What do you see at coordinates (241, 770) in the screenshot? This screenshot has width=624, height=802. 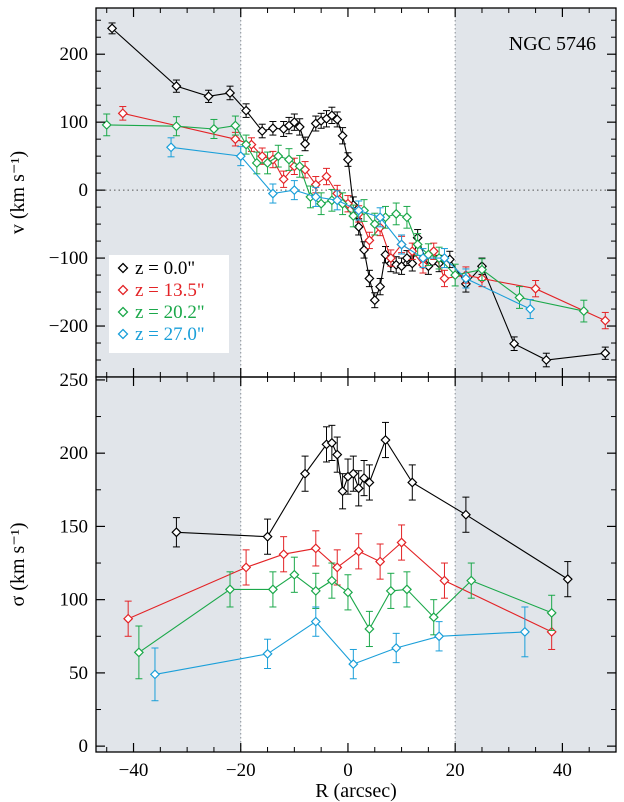 I see `x-tick-label: −20` at bounding box center [241, 770].